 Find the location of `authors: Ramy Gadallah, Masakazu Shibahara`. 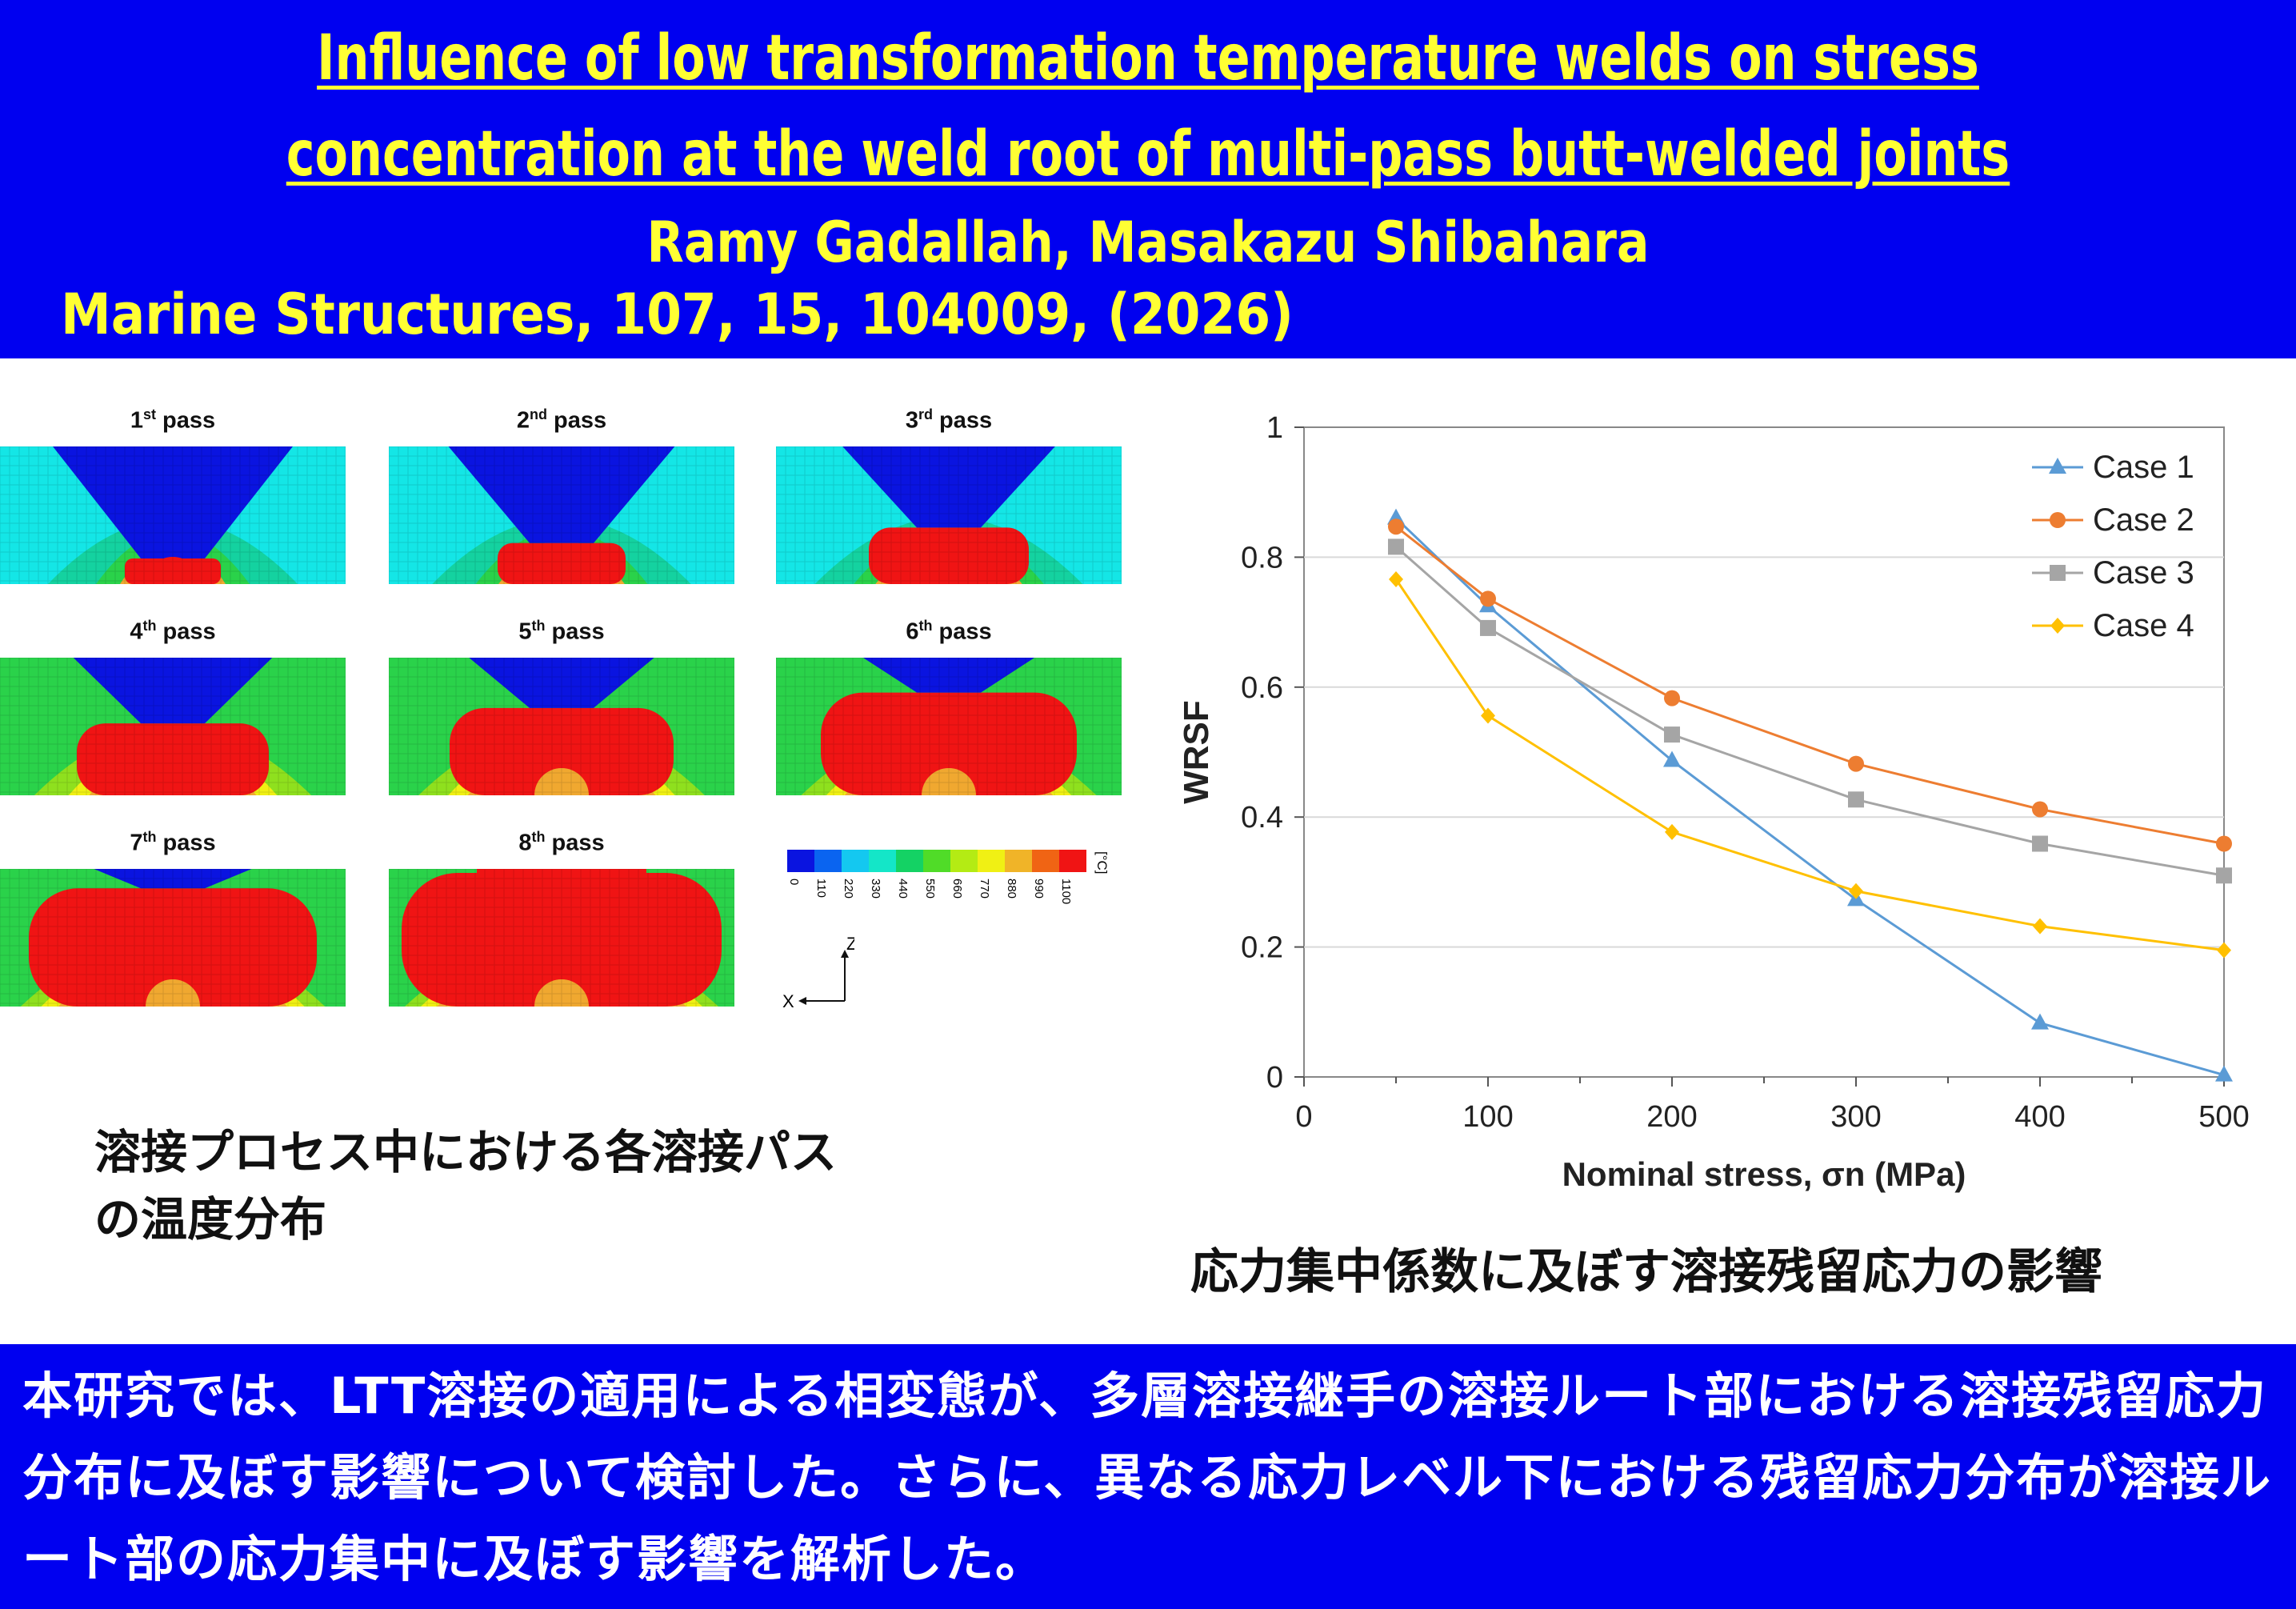

authors: Ramy Gadallah, Masakazu Shibahara is located at coordinates (1148, 243).